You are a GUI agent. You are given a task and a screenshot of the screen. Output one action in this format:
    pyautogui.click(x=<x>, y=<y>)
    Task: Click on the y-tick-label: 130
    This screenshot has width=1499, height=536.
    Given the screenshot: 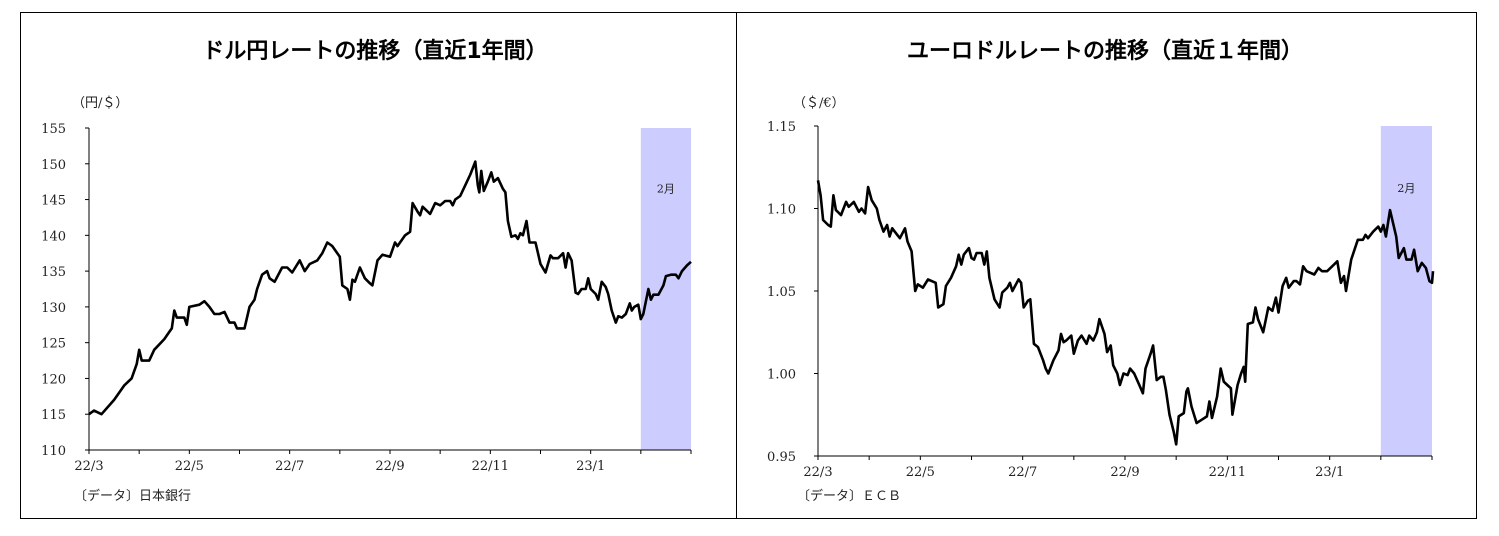 What is the action you would take?
    pyautogui.click(x=53, y=308)
    